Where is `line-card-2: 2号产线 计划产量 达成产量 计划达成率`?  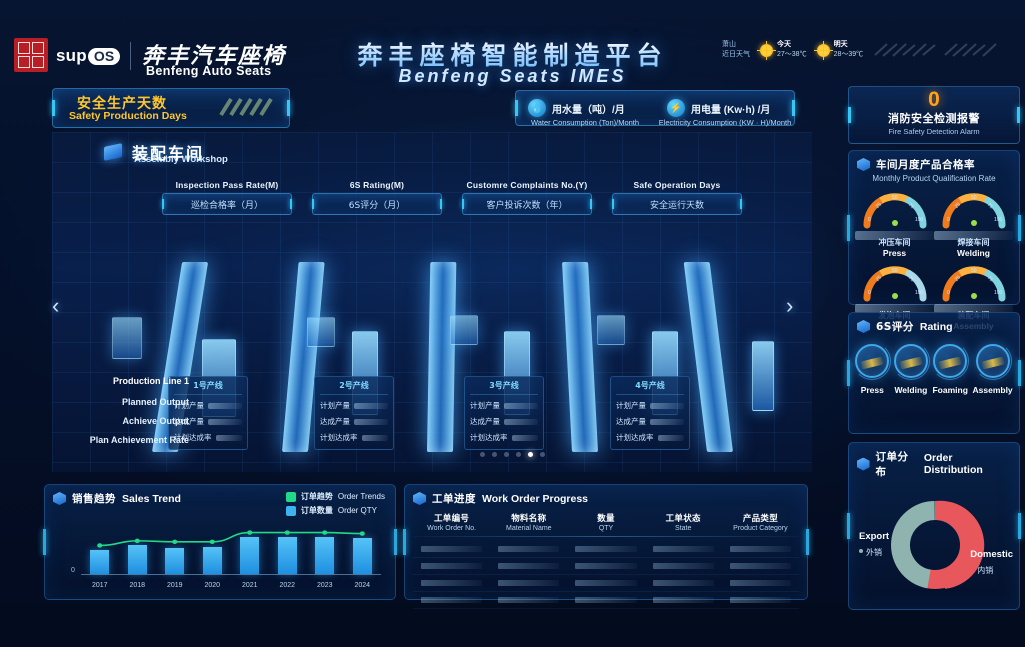
line-card-2: 2号产线 计划产量 达成产量 计划达成率 is located at coordinates (354, 413).